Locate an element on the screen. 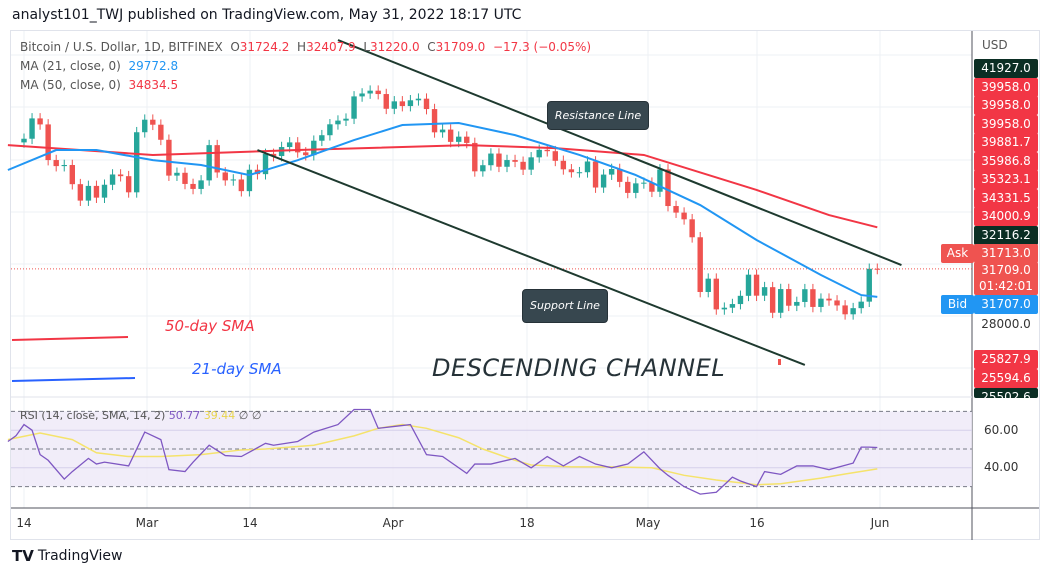  price-label: 35323.1 is located at coordinates (1006, 179).